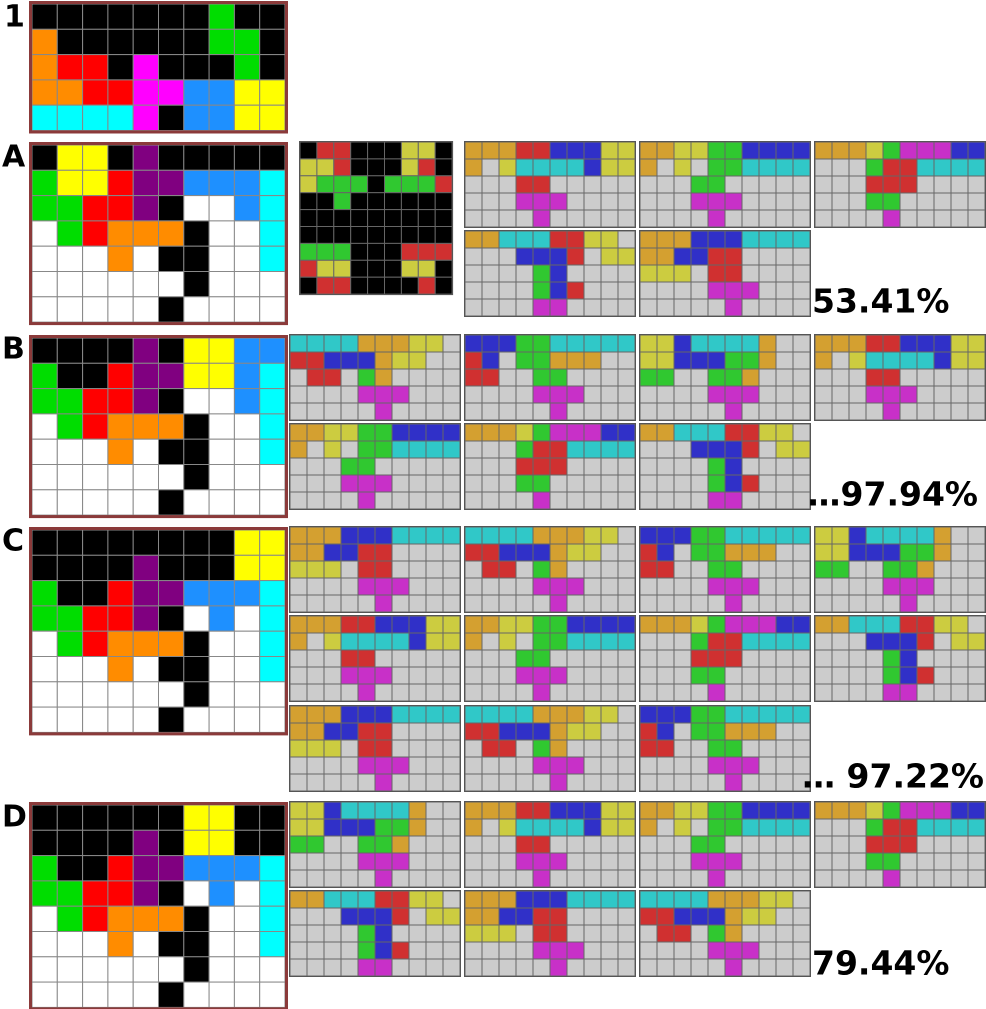 The height and width of the screenshot is (1009, 986). What do you see at coordinates (893, 776) in the screenshot?
I see `score: … 97.22%` at bounding box center [893, 776].